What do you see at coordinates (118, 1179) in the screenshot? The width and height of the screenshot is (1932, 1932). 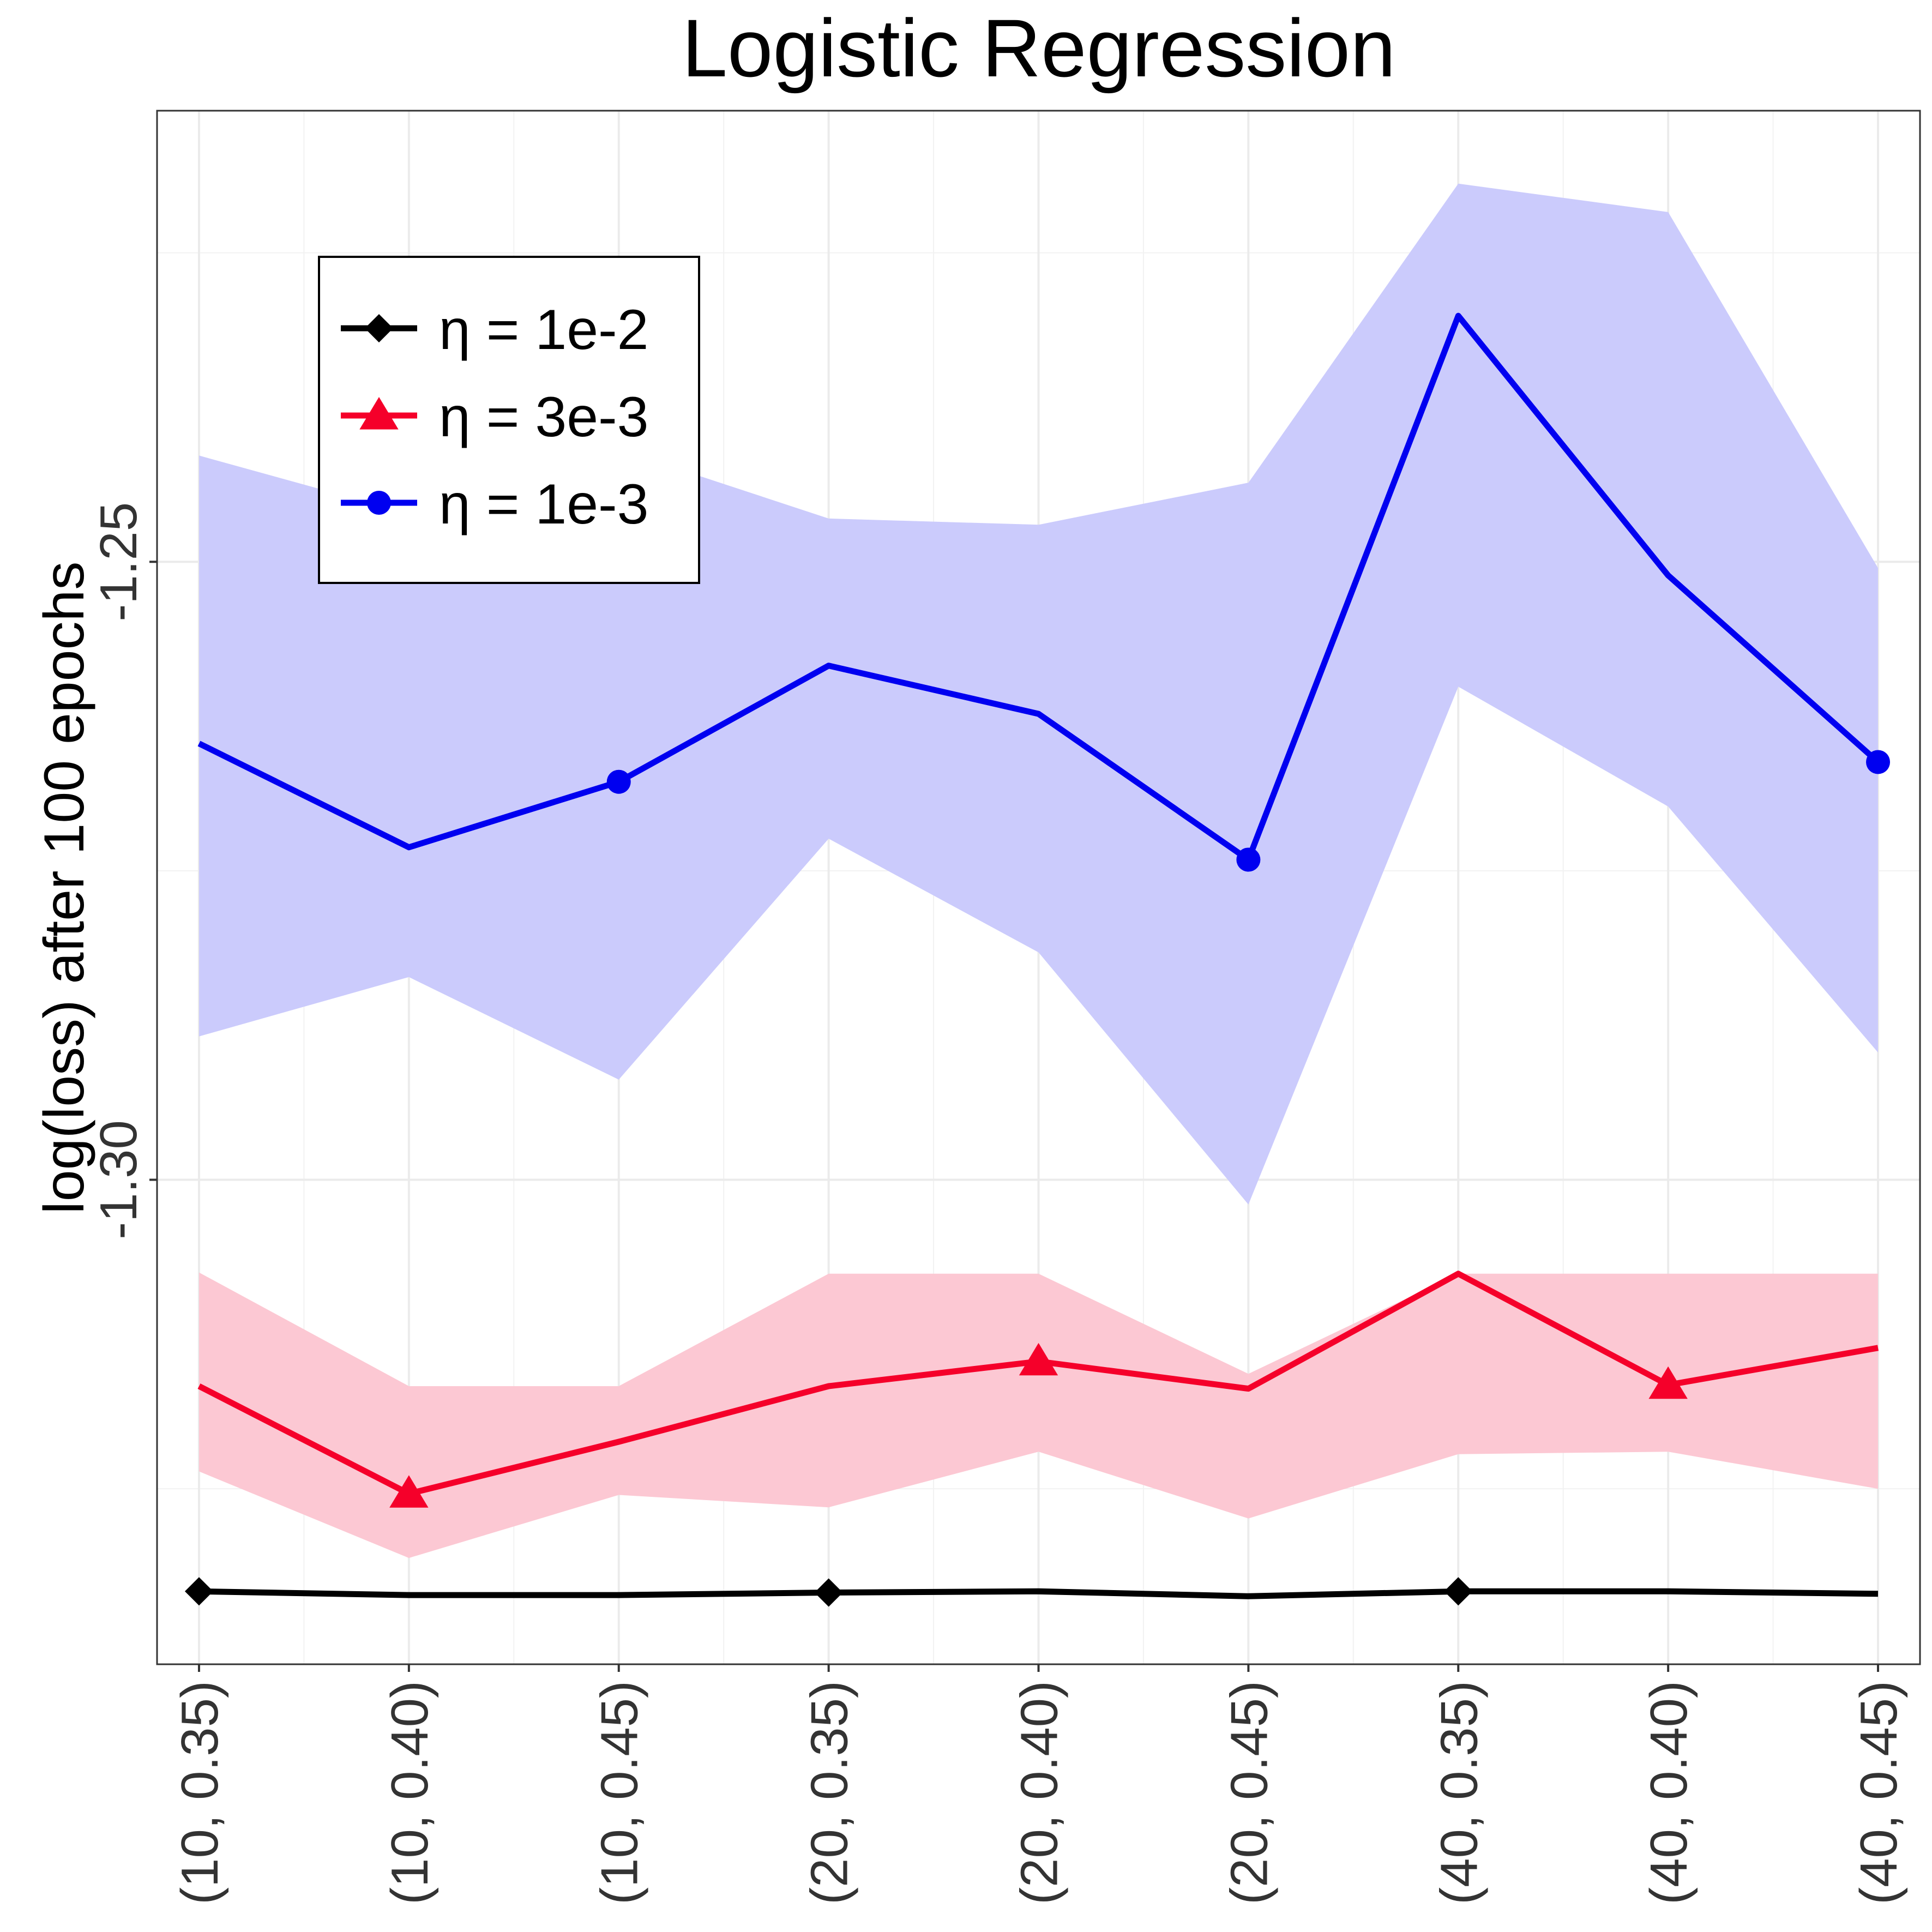 I see `y-tick-label: -1.30` at bounding box center [118, 1179].